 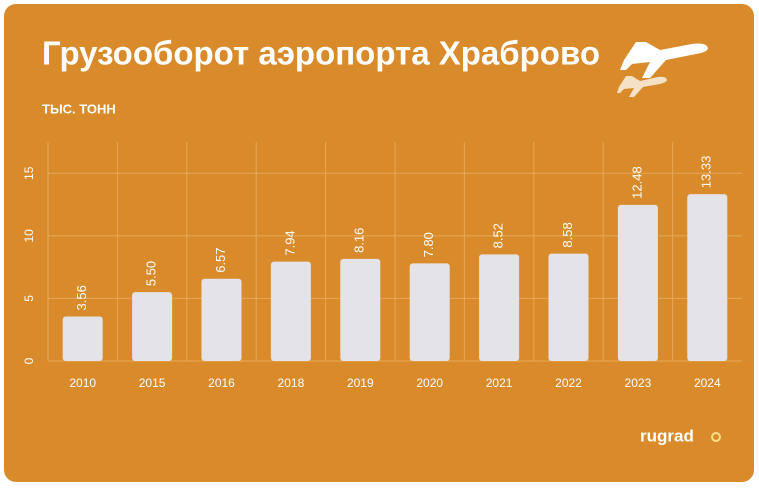 I want to click on x-tick-label: 2021, so click(x=499, y=383).